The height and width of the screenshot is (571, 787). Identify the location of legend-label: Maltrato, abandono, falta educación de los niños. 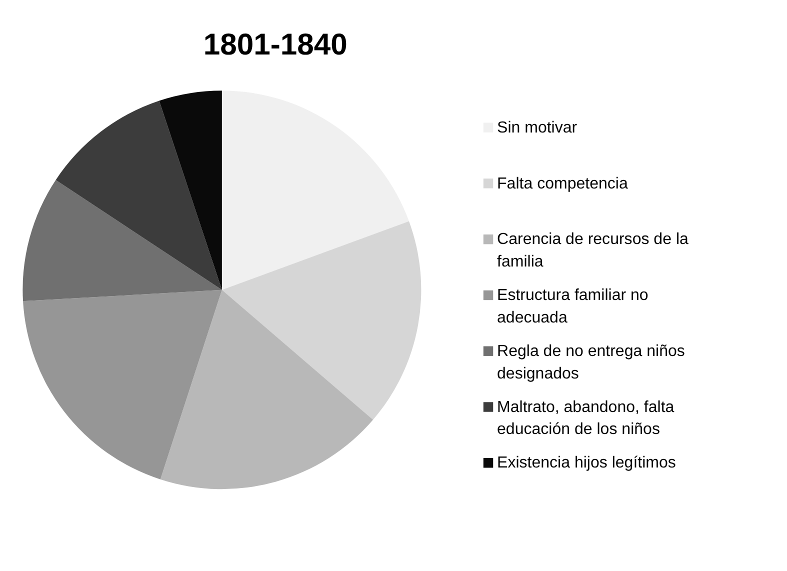
(585, 418).